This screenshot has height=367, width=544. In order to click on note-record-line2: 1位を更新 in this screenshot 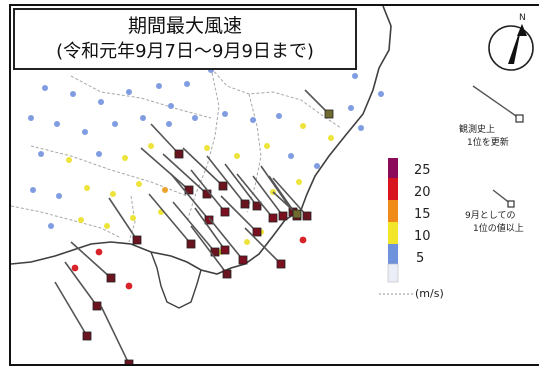, I will do `click(488, 143)`.